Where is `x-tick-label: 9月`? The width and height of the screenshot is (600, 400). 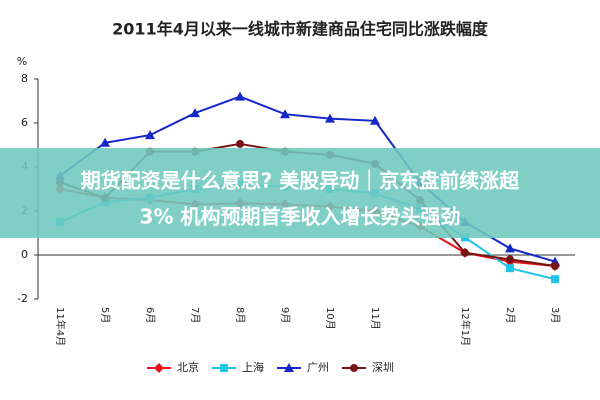 x-tick-label: 9月 is located at coordinates (285, 315).